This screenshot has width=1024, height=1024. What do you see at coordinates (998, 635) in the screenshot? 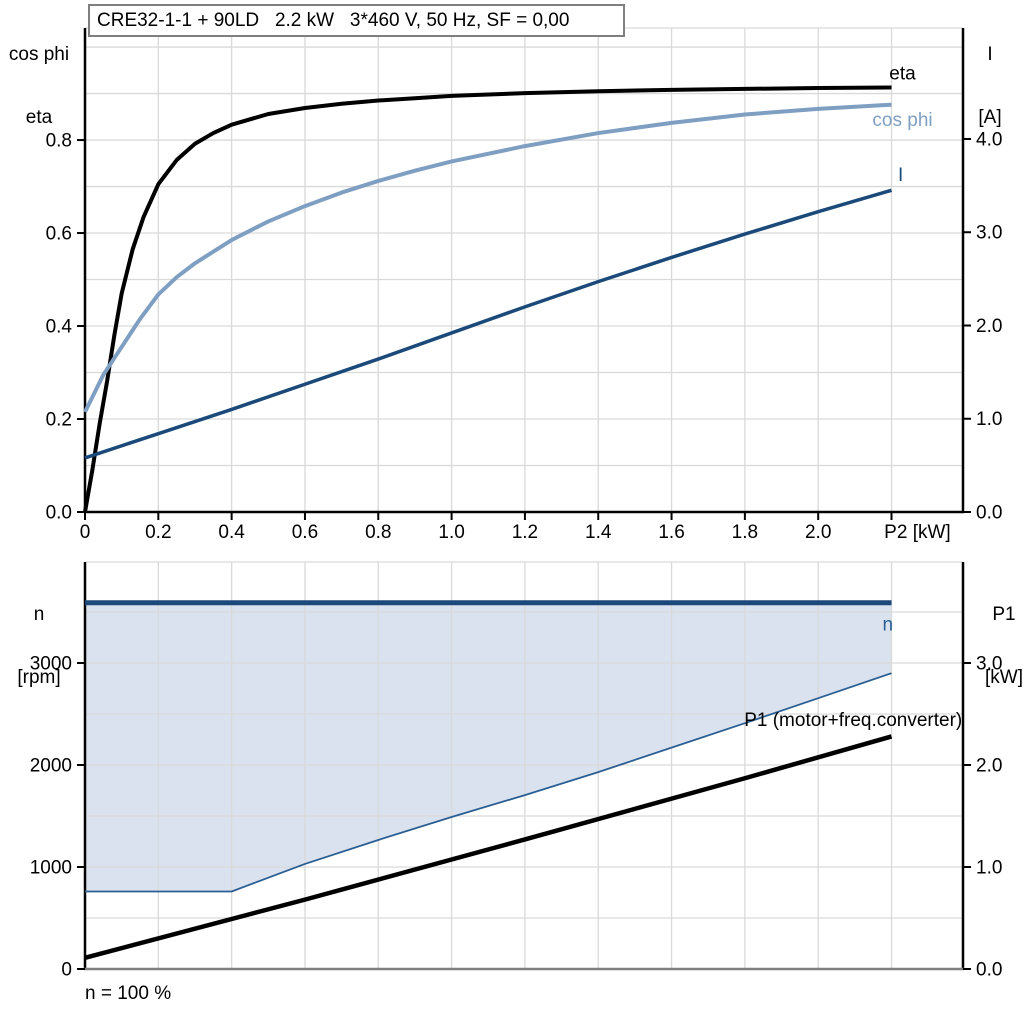
I see `bottom-right-axis-title: P1 [kW]` at bounding box center [998, 635].